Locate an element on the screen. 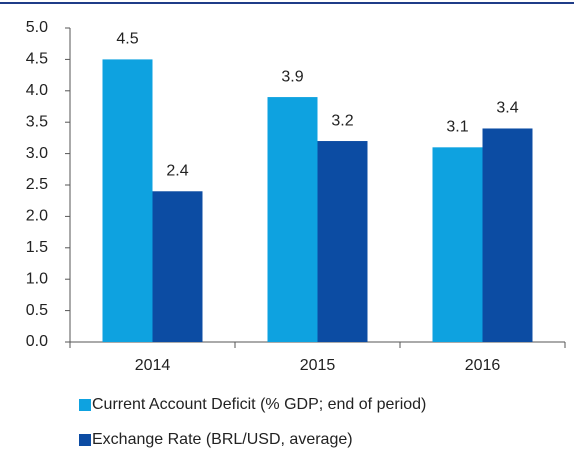 The height and width of the screenshot is (458, 574). data-label: 2.4 is located at coordinates (177, 170).